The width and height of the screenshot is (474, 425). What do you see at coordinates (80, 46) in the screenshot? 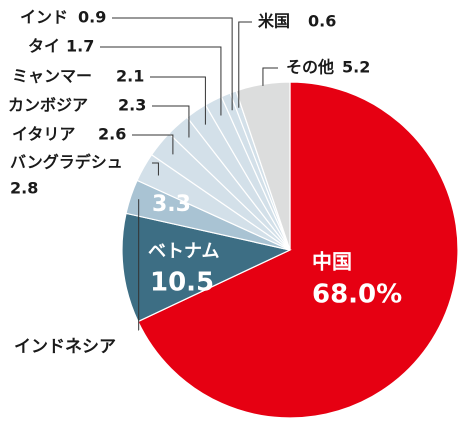
I see `slice-value: 1.7` at bounding box center [80, 46].